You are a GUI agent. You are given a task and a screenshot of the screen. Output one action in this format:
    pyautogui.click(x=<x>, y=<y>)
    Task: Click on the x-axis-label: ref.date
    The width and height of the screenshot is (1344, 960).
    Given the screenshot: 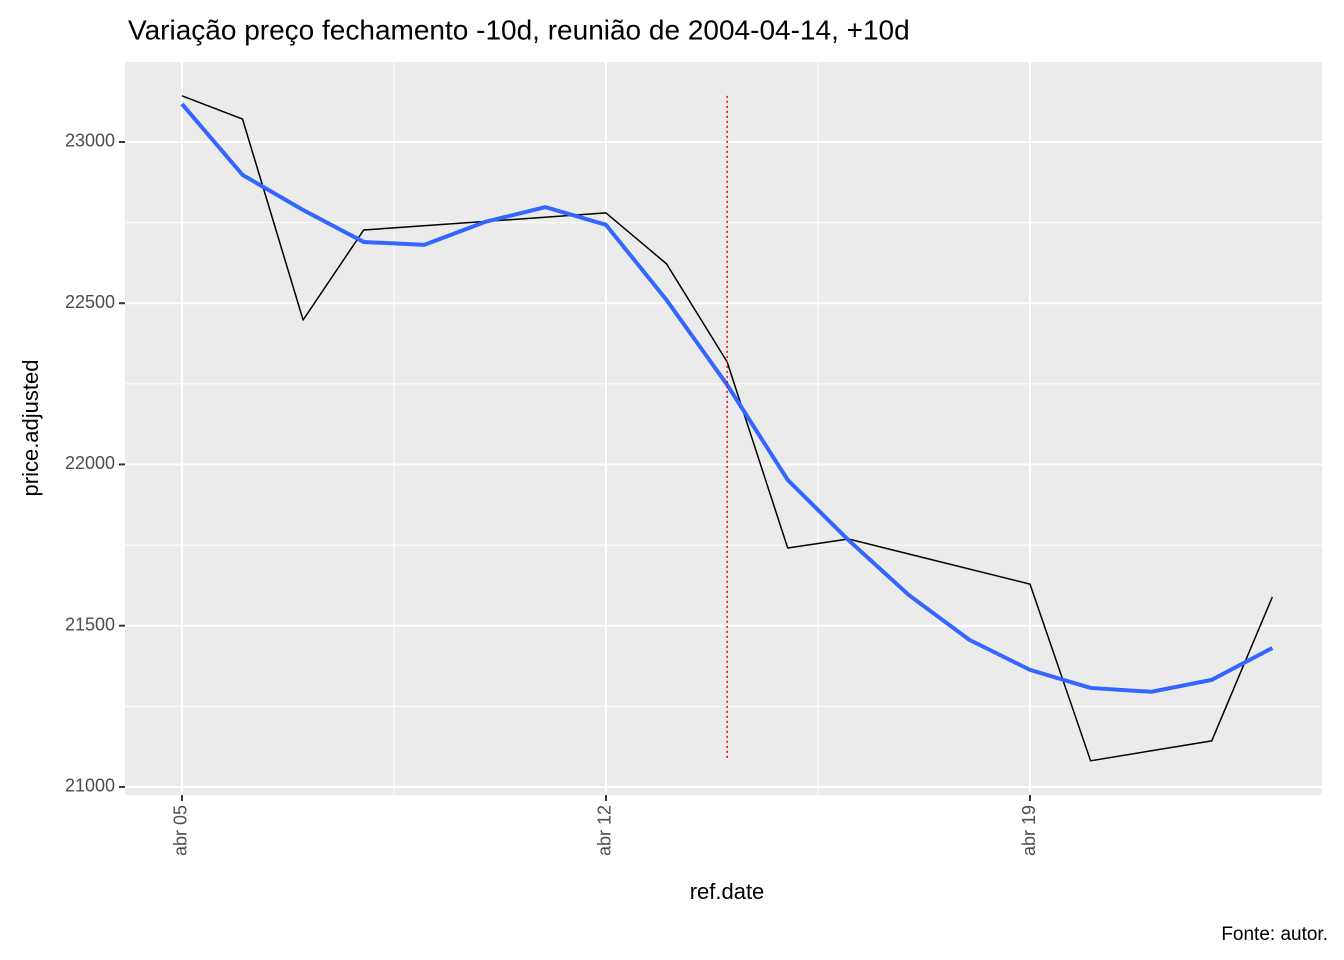 What is the action you would take?
    pyautogui.click(x=727, y=891)
    